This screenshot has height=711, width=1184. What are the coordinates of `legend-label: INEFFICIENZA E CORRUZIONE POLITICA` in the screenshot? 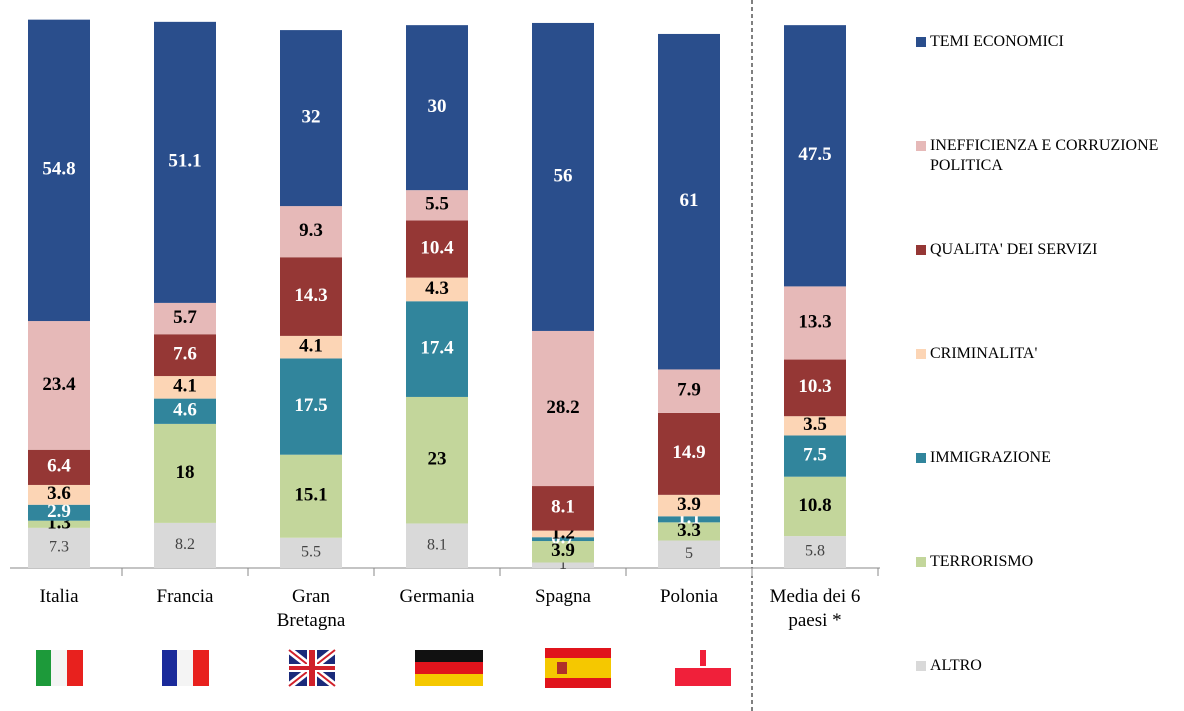 It's located at (1044, 155).